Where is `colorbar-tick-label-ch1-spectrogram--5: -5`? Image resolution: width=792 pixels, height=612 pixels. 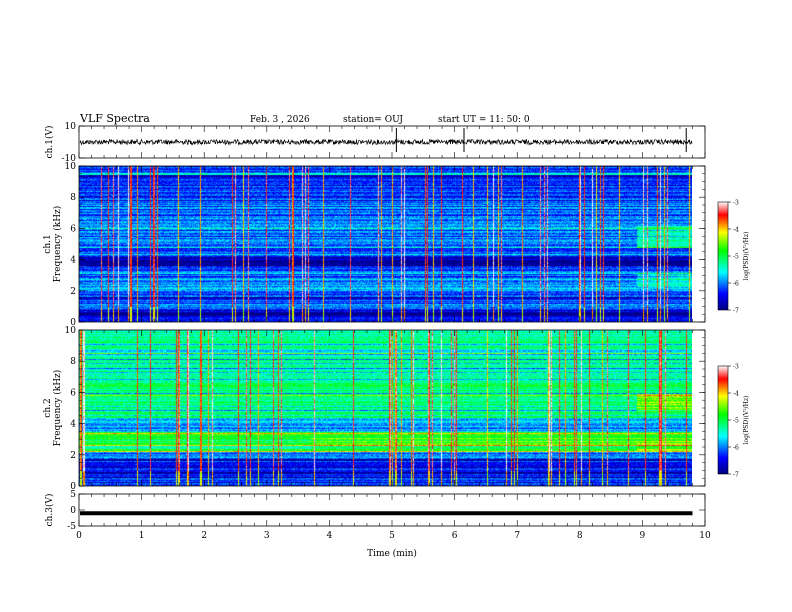
colorbar-tick-label-ch1-spectrogram--5: -5 is located at coordinates (736, 257).